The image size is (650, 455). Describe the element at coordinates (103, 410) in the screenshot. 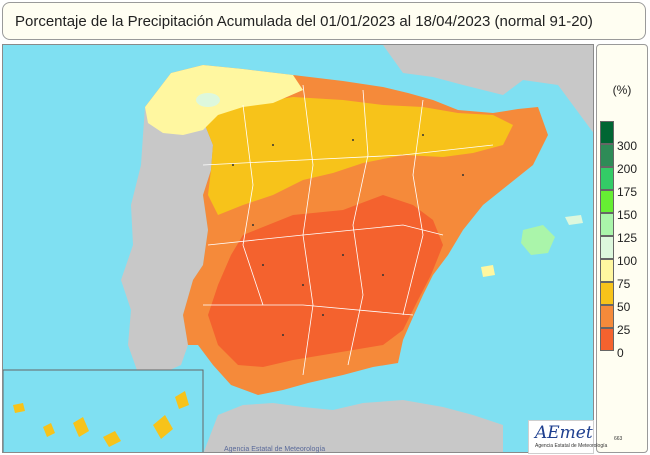

I see `canary-inset-frame` at that location.